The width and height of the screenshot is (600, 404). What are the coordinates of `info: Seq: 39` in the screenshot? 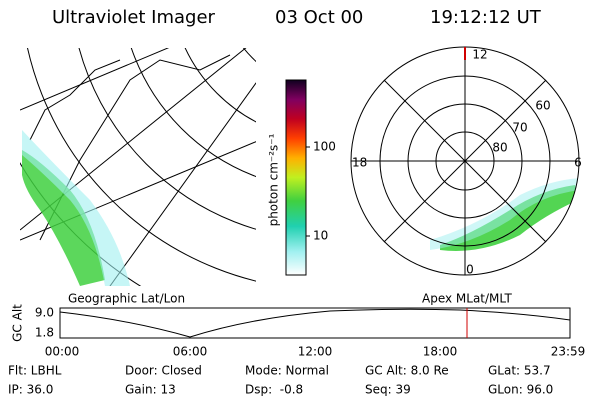 It's located at (388, 390).